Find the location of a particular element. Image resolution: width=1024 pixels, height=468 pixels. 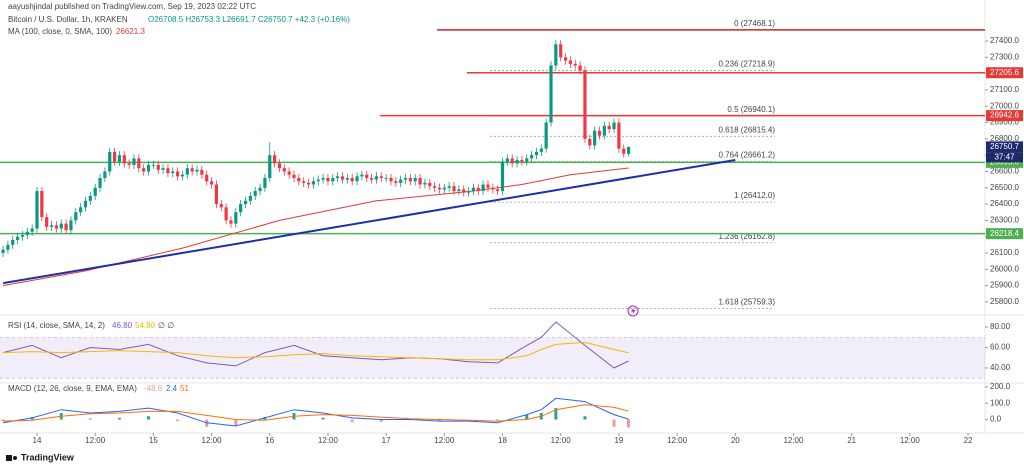

y-tick-label: 25800.0 is located at coordinates (1004, 301).